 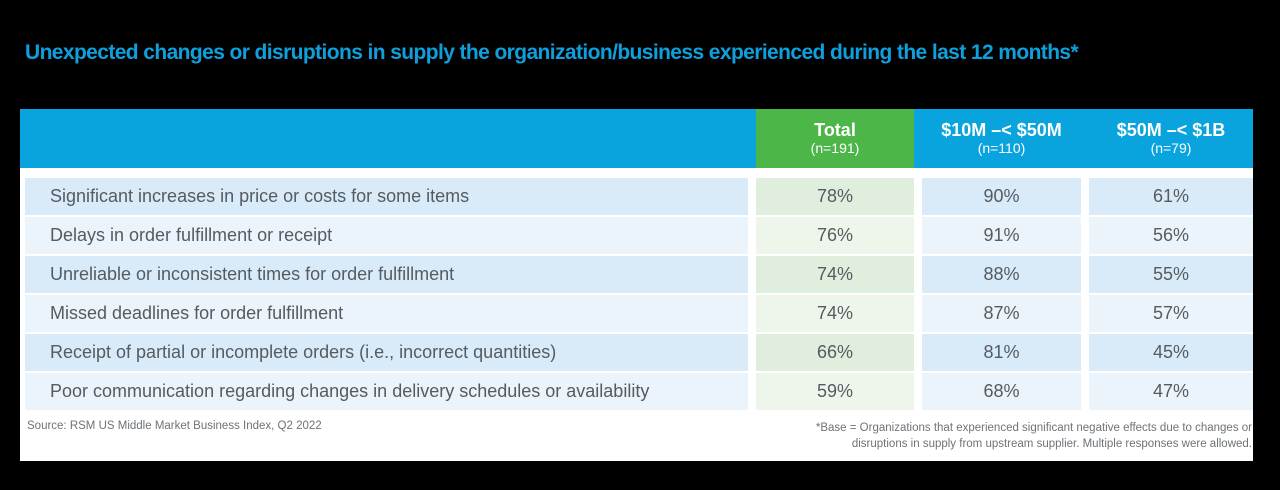 What do you see at coordinates (1171, 391) in the screenshot?
I see `value-50m-1b: 47%` at bounding box center [1171, 391].